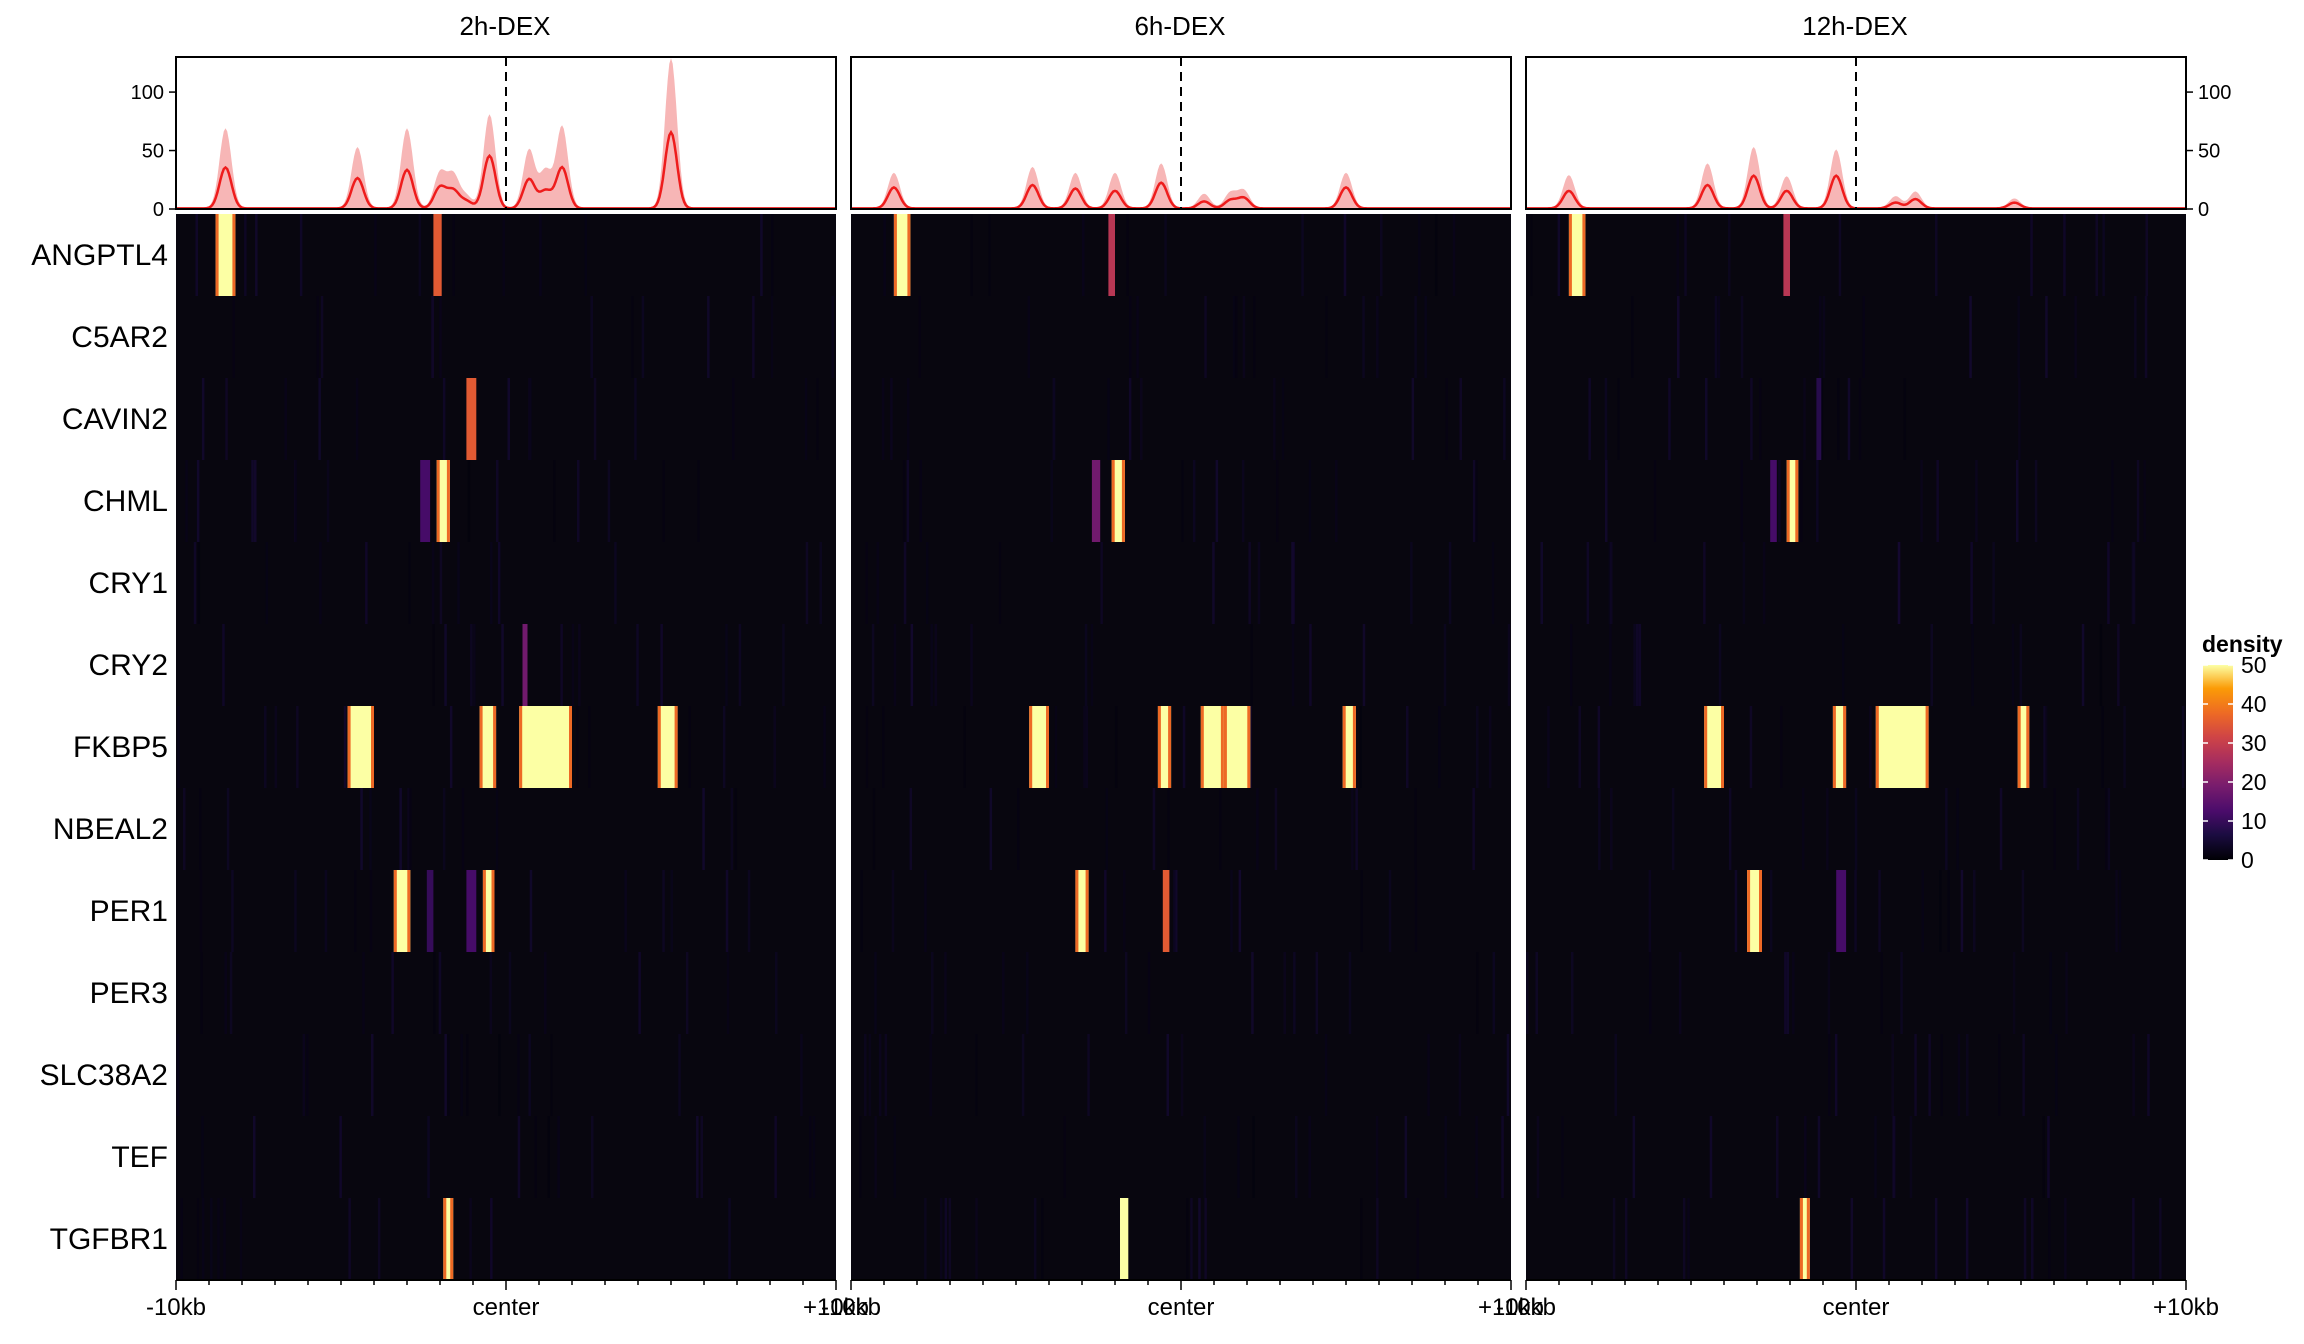 The height and width of the screenshot is (1344, 2304). I want to click on x-tick-label: -10kb, so click(1526, 1307).